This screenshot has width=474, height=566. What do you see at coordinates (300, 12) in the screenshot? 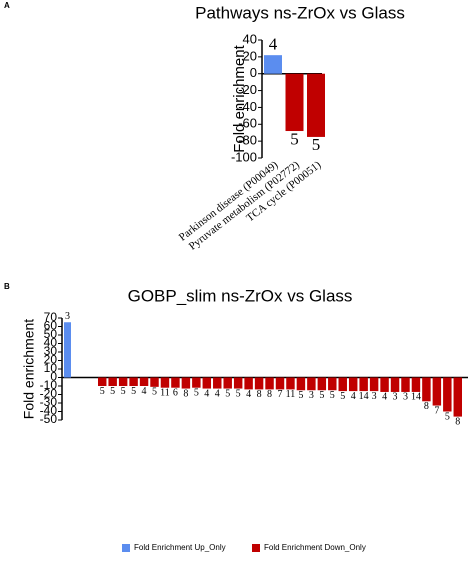
I see `chart-title: Pathways ns-ZrOx vs Glass` at bounding box center [300, 12].